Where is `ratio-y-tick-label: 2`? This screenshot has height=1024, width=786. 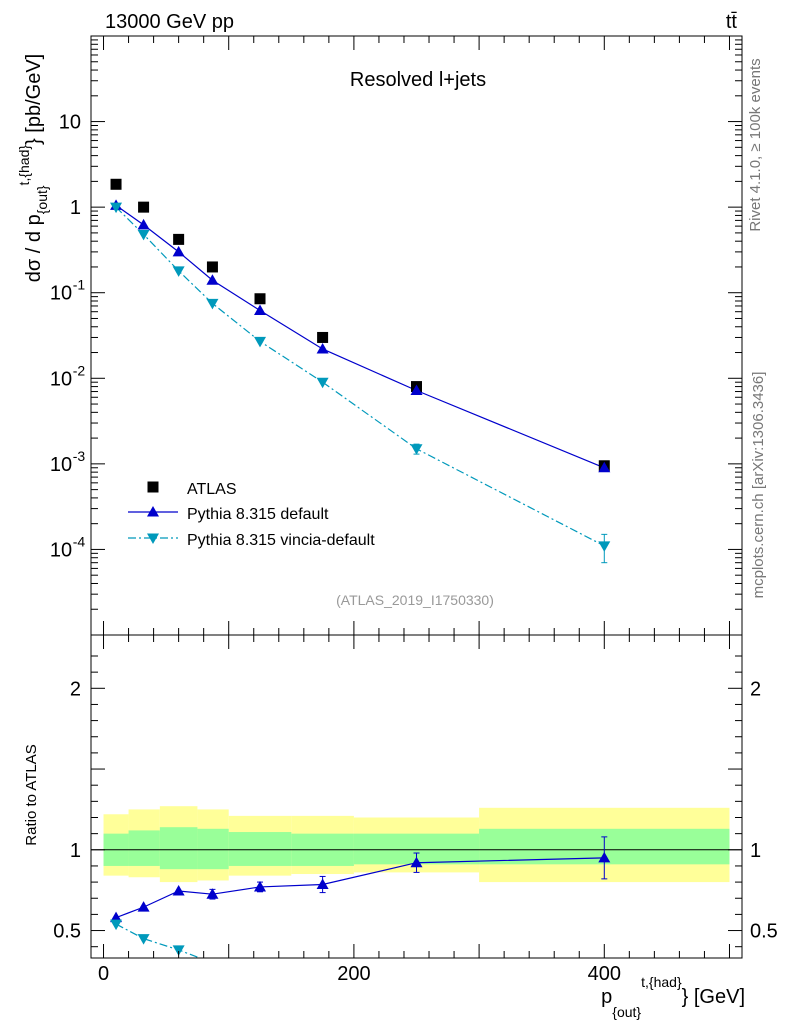 ratio-y-tick-label: 2 is located at coordinates (75, 689).